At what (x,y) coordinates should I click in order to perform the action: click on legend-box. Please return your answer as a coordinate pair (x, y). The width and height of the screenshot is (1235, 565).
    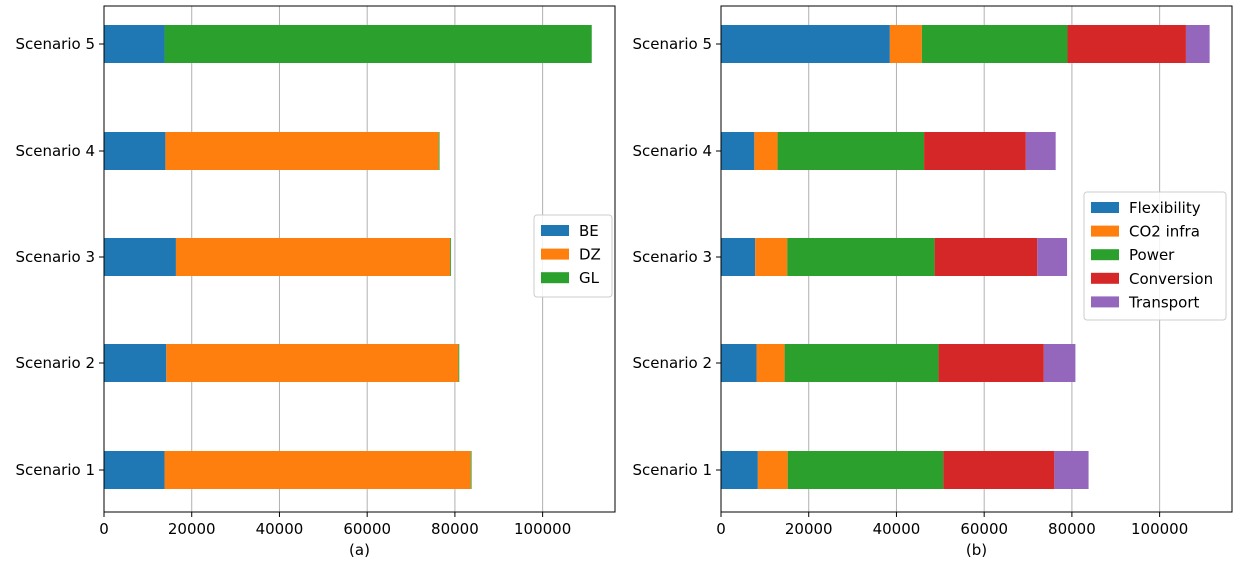
    Looking at the image, I should click on (1155, 256).